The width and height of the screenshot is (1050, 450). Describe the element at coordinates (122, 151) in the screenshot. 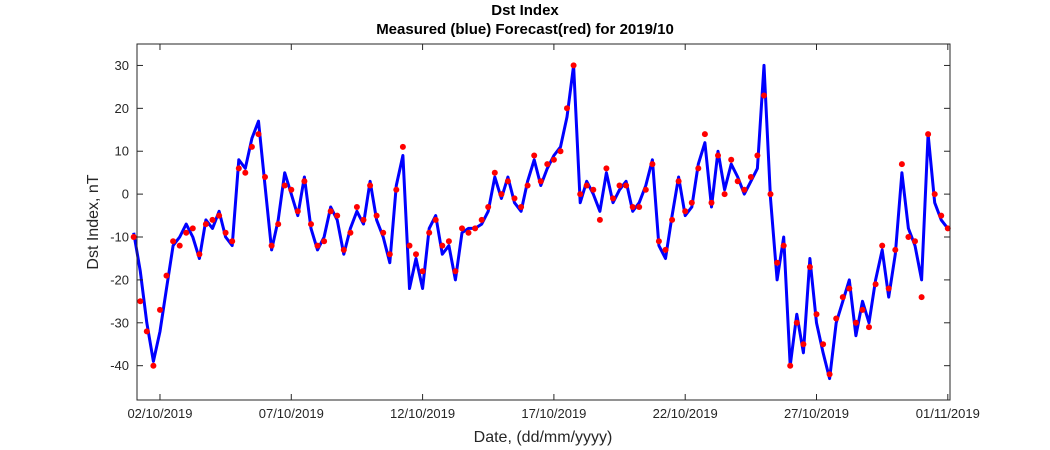

I see `y-tick-label: 10` at that location.